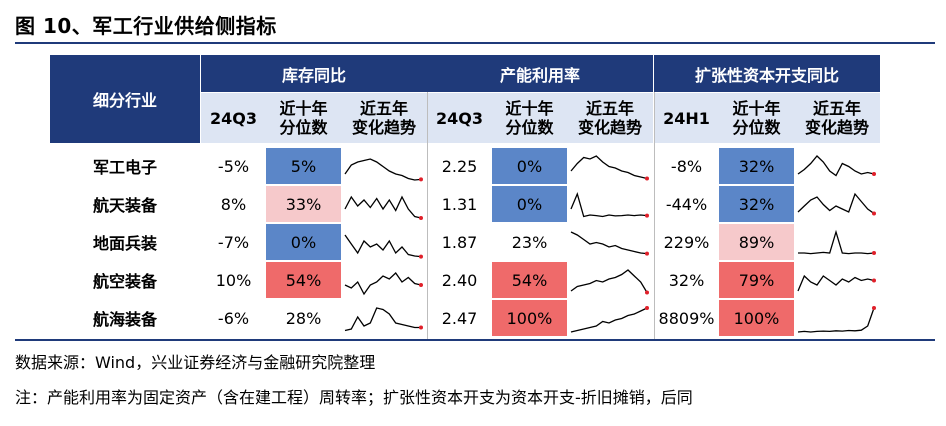 Image resolution: width=946 pixels, height=426 pixels. Describe the element at coordinates (610, 118) in the screenshot. I see `subheader-1-2: 近五年 变化趋势` at that location.